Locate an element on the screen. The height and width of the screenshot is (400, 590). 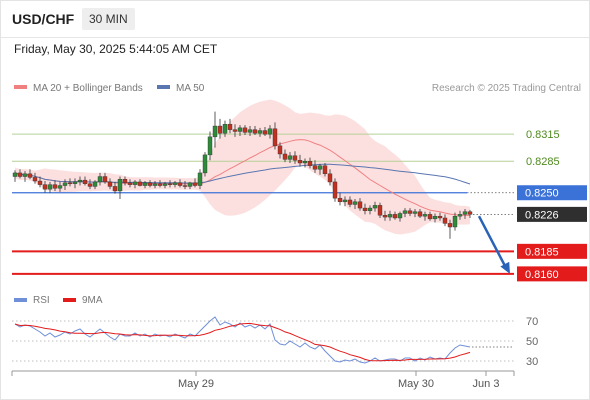
pivot-label: 0.8250 is located at coordinates (542, 194).